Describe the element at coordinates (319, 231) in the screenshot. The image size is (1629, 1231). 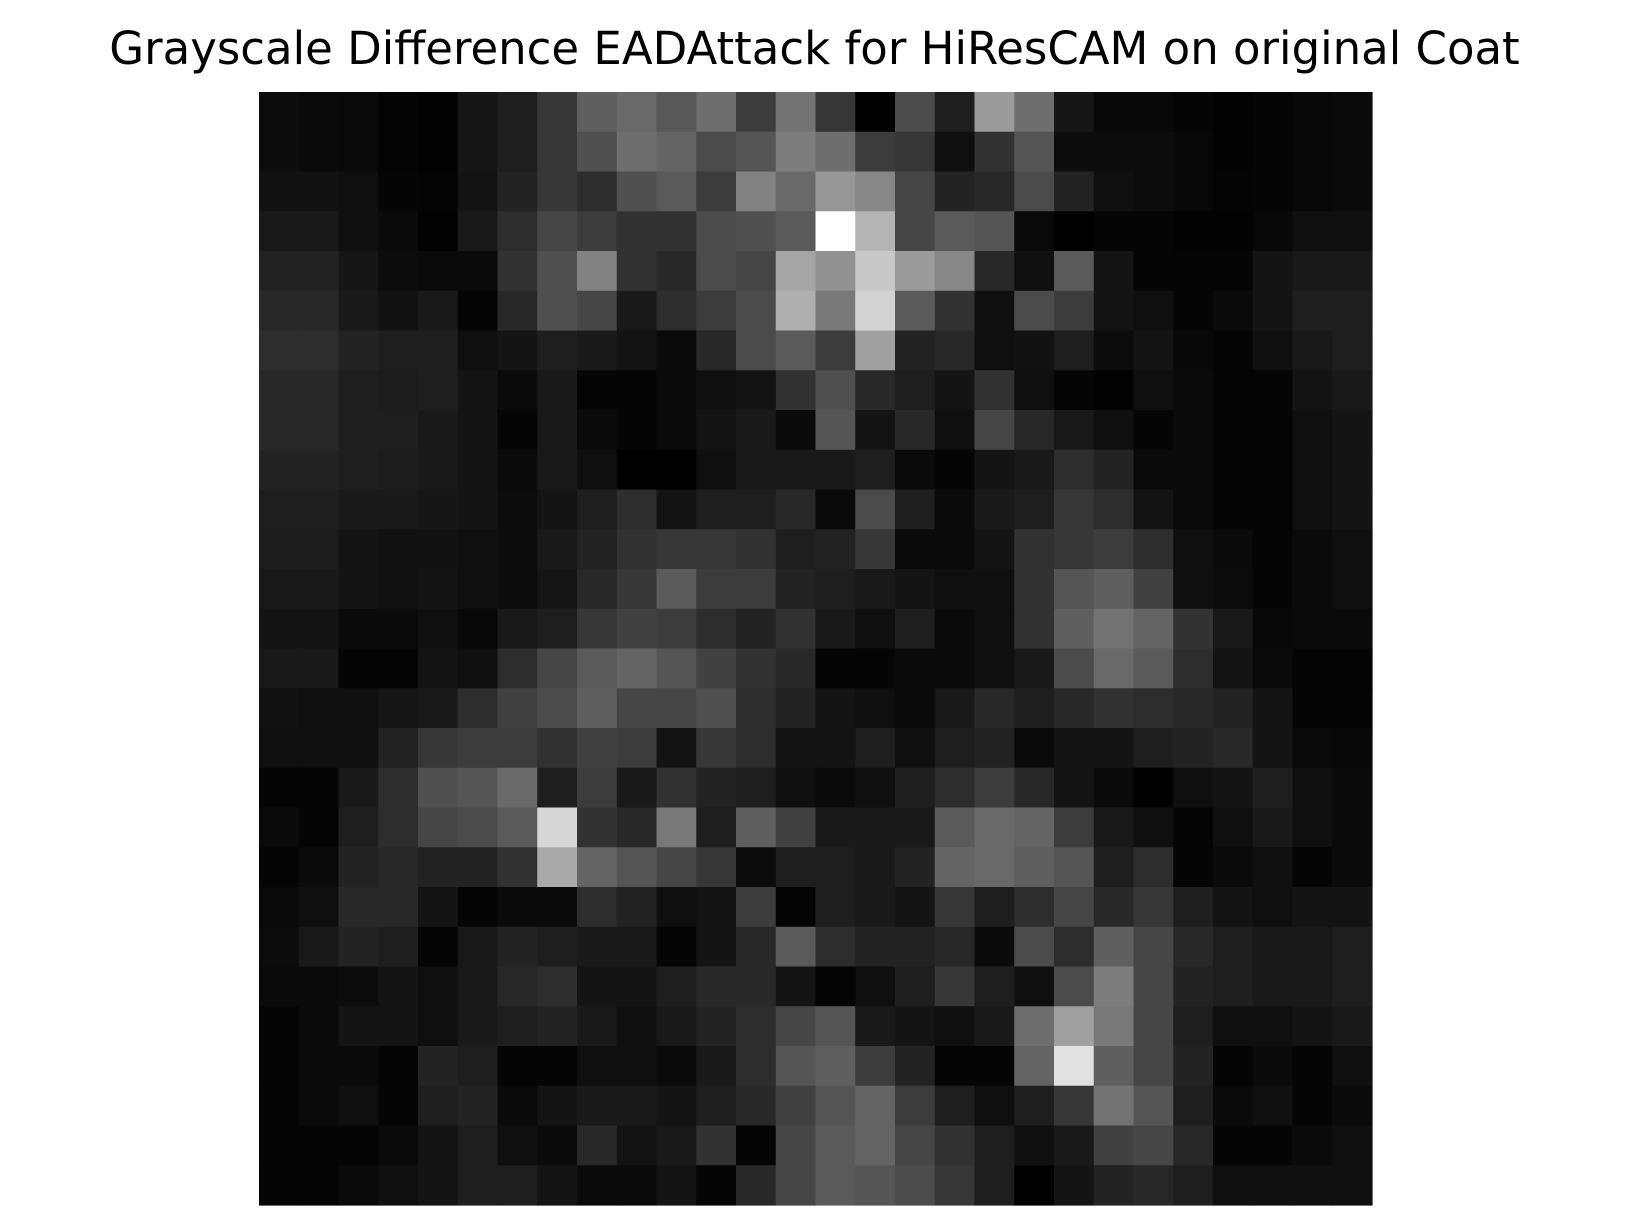
I see `heatmap-cell-r3-c1` at that location.